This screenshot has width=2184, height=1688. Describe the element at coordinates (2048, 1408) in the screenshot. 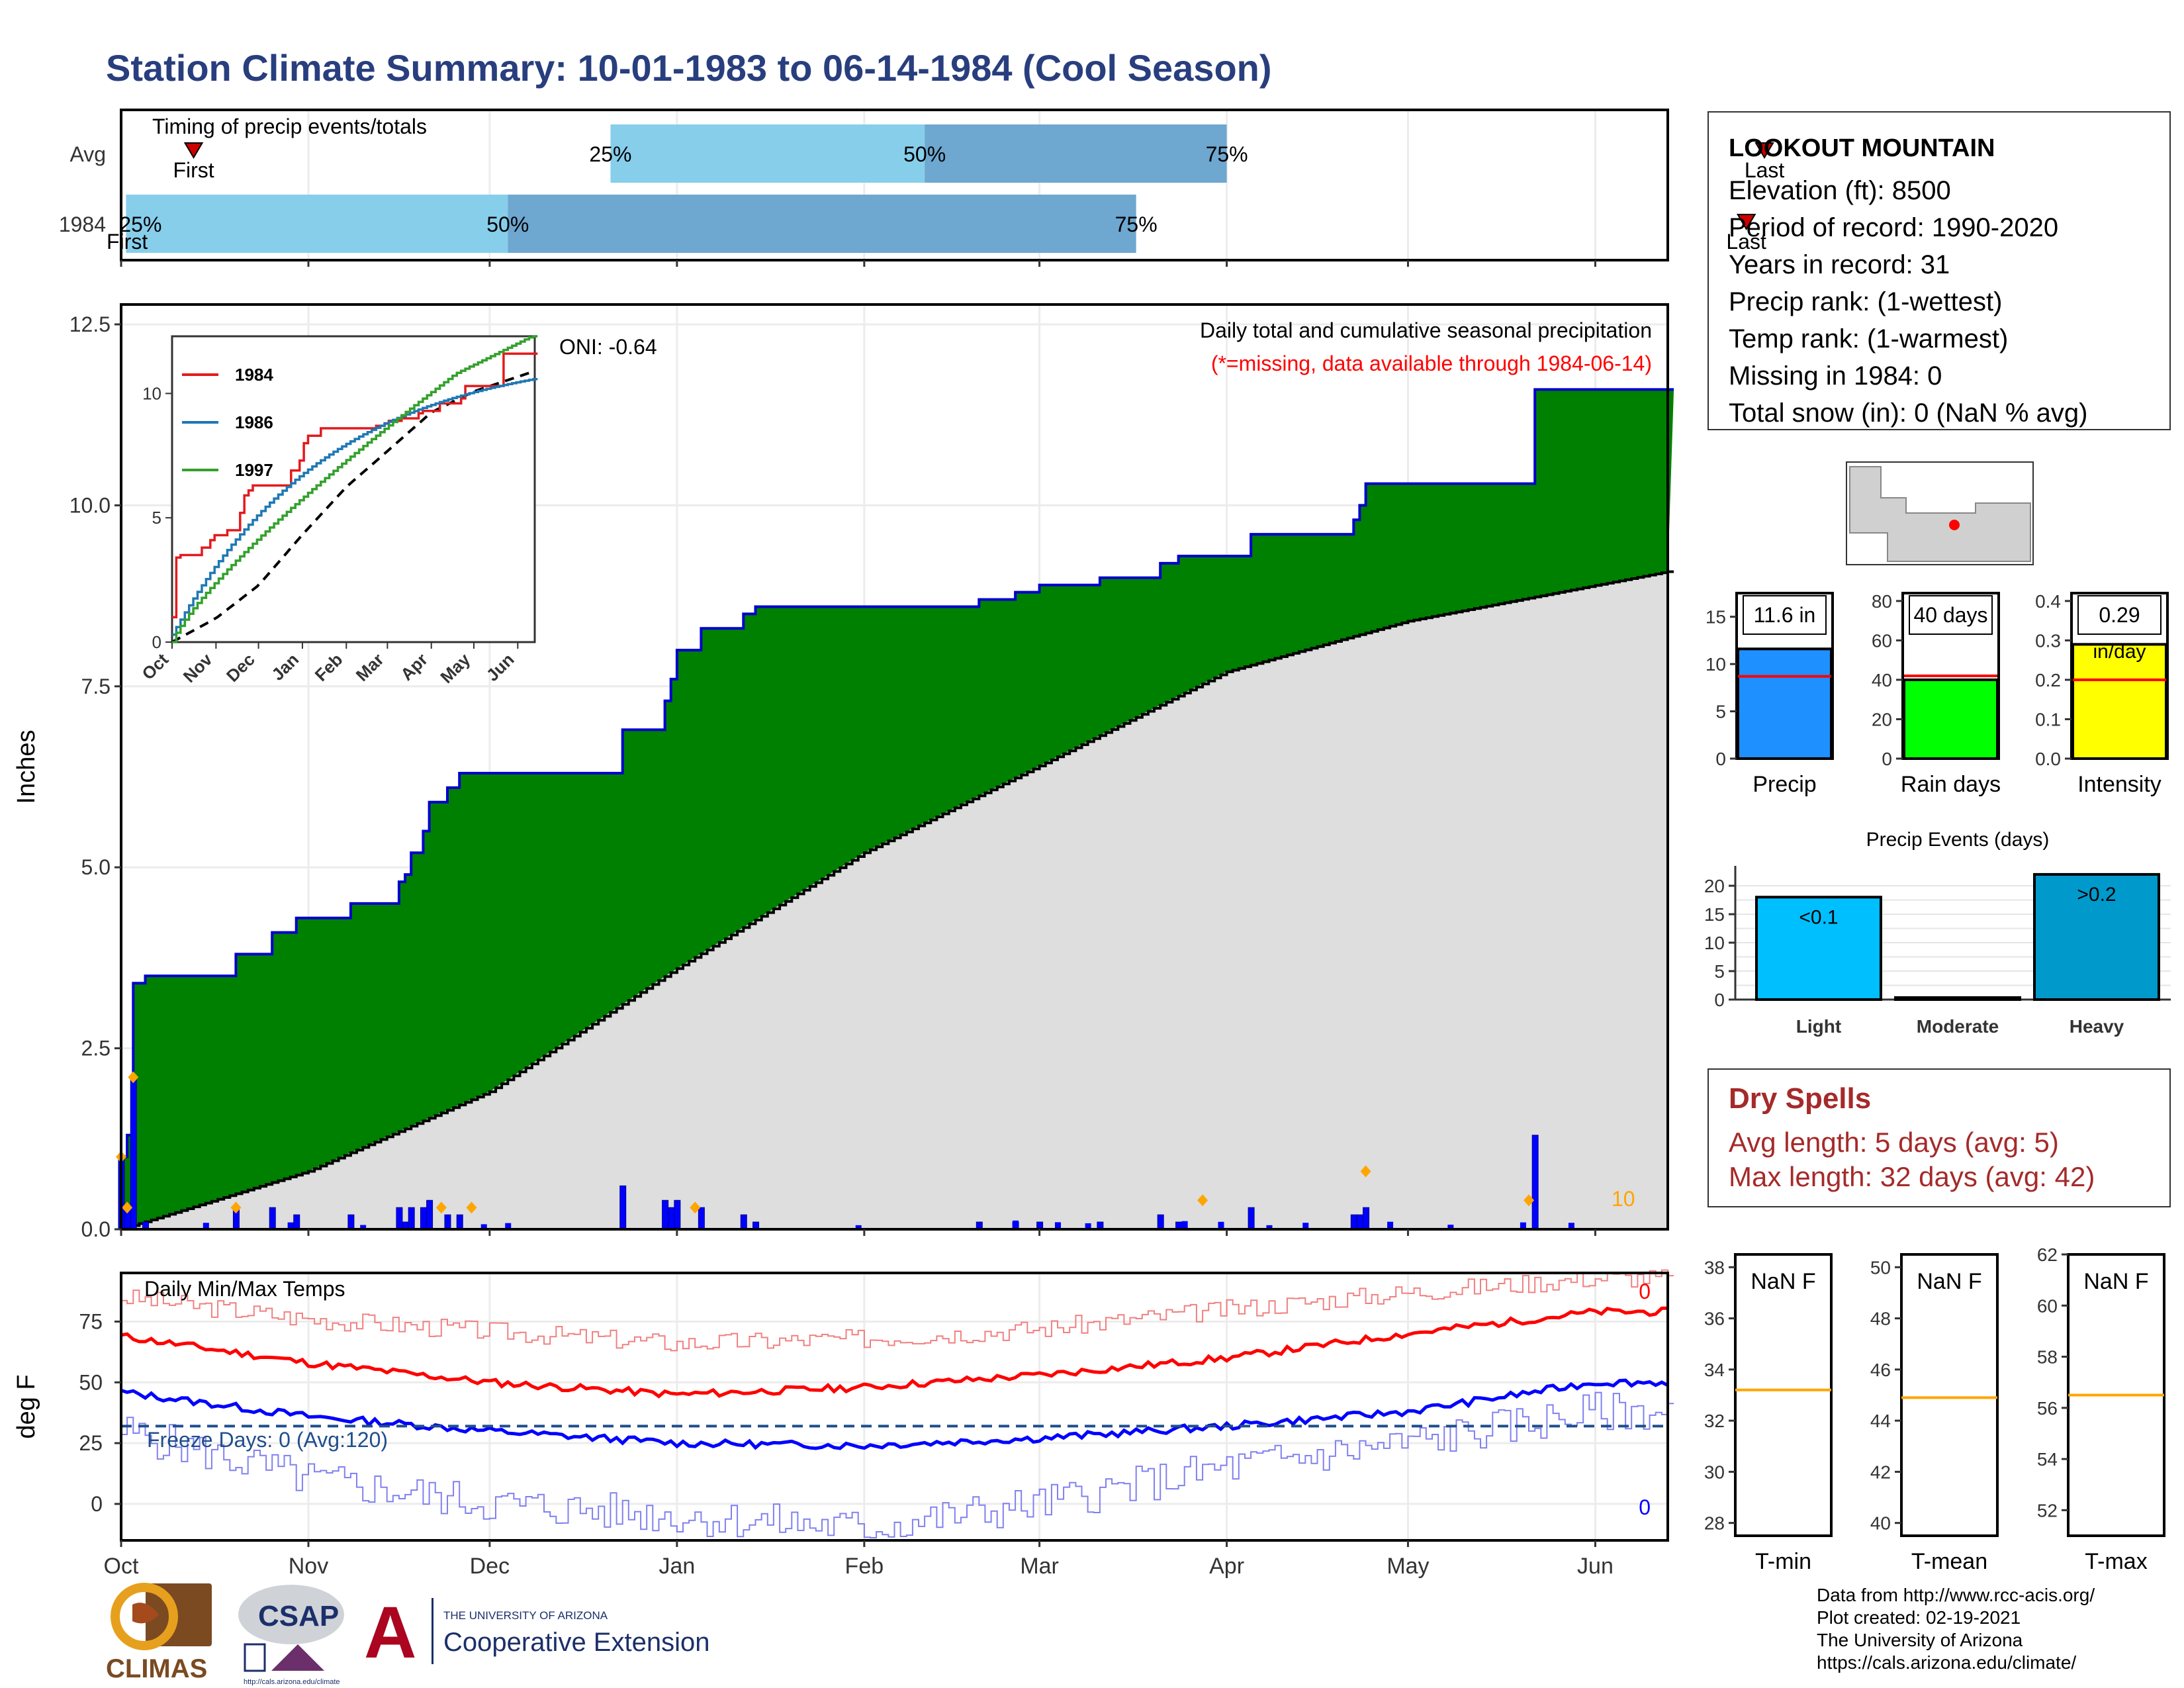

I see `temp-summary-ytick-label: 56` at that location.